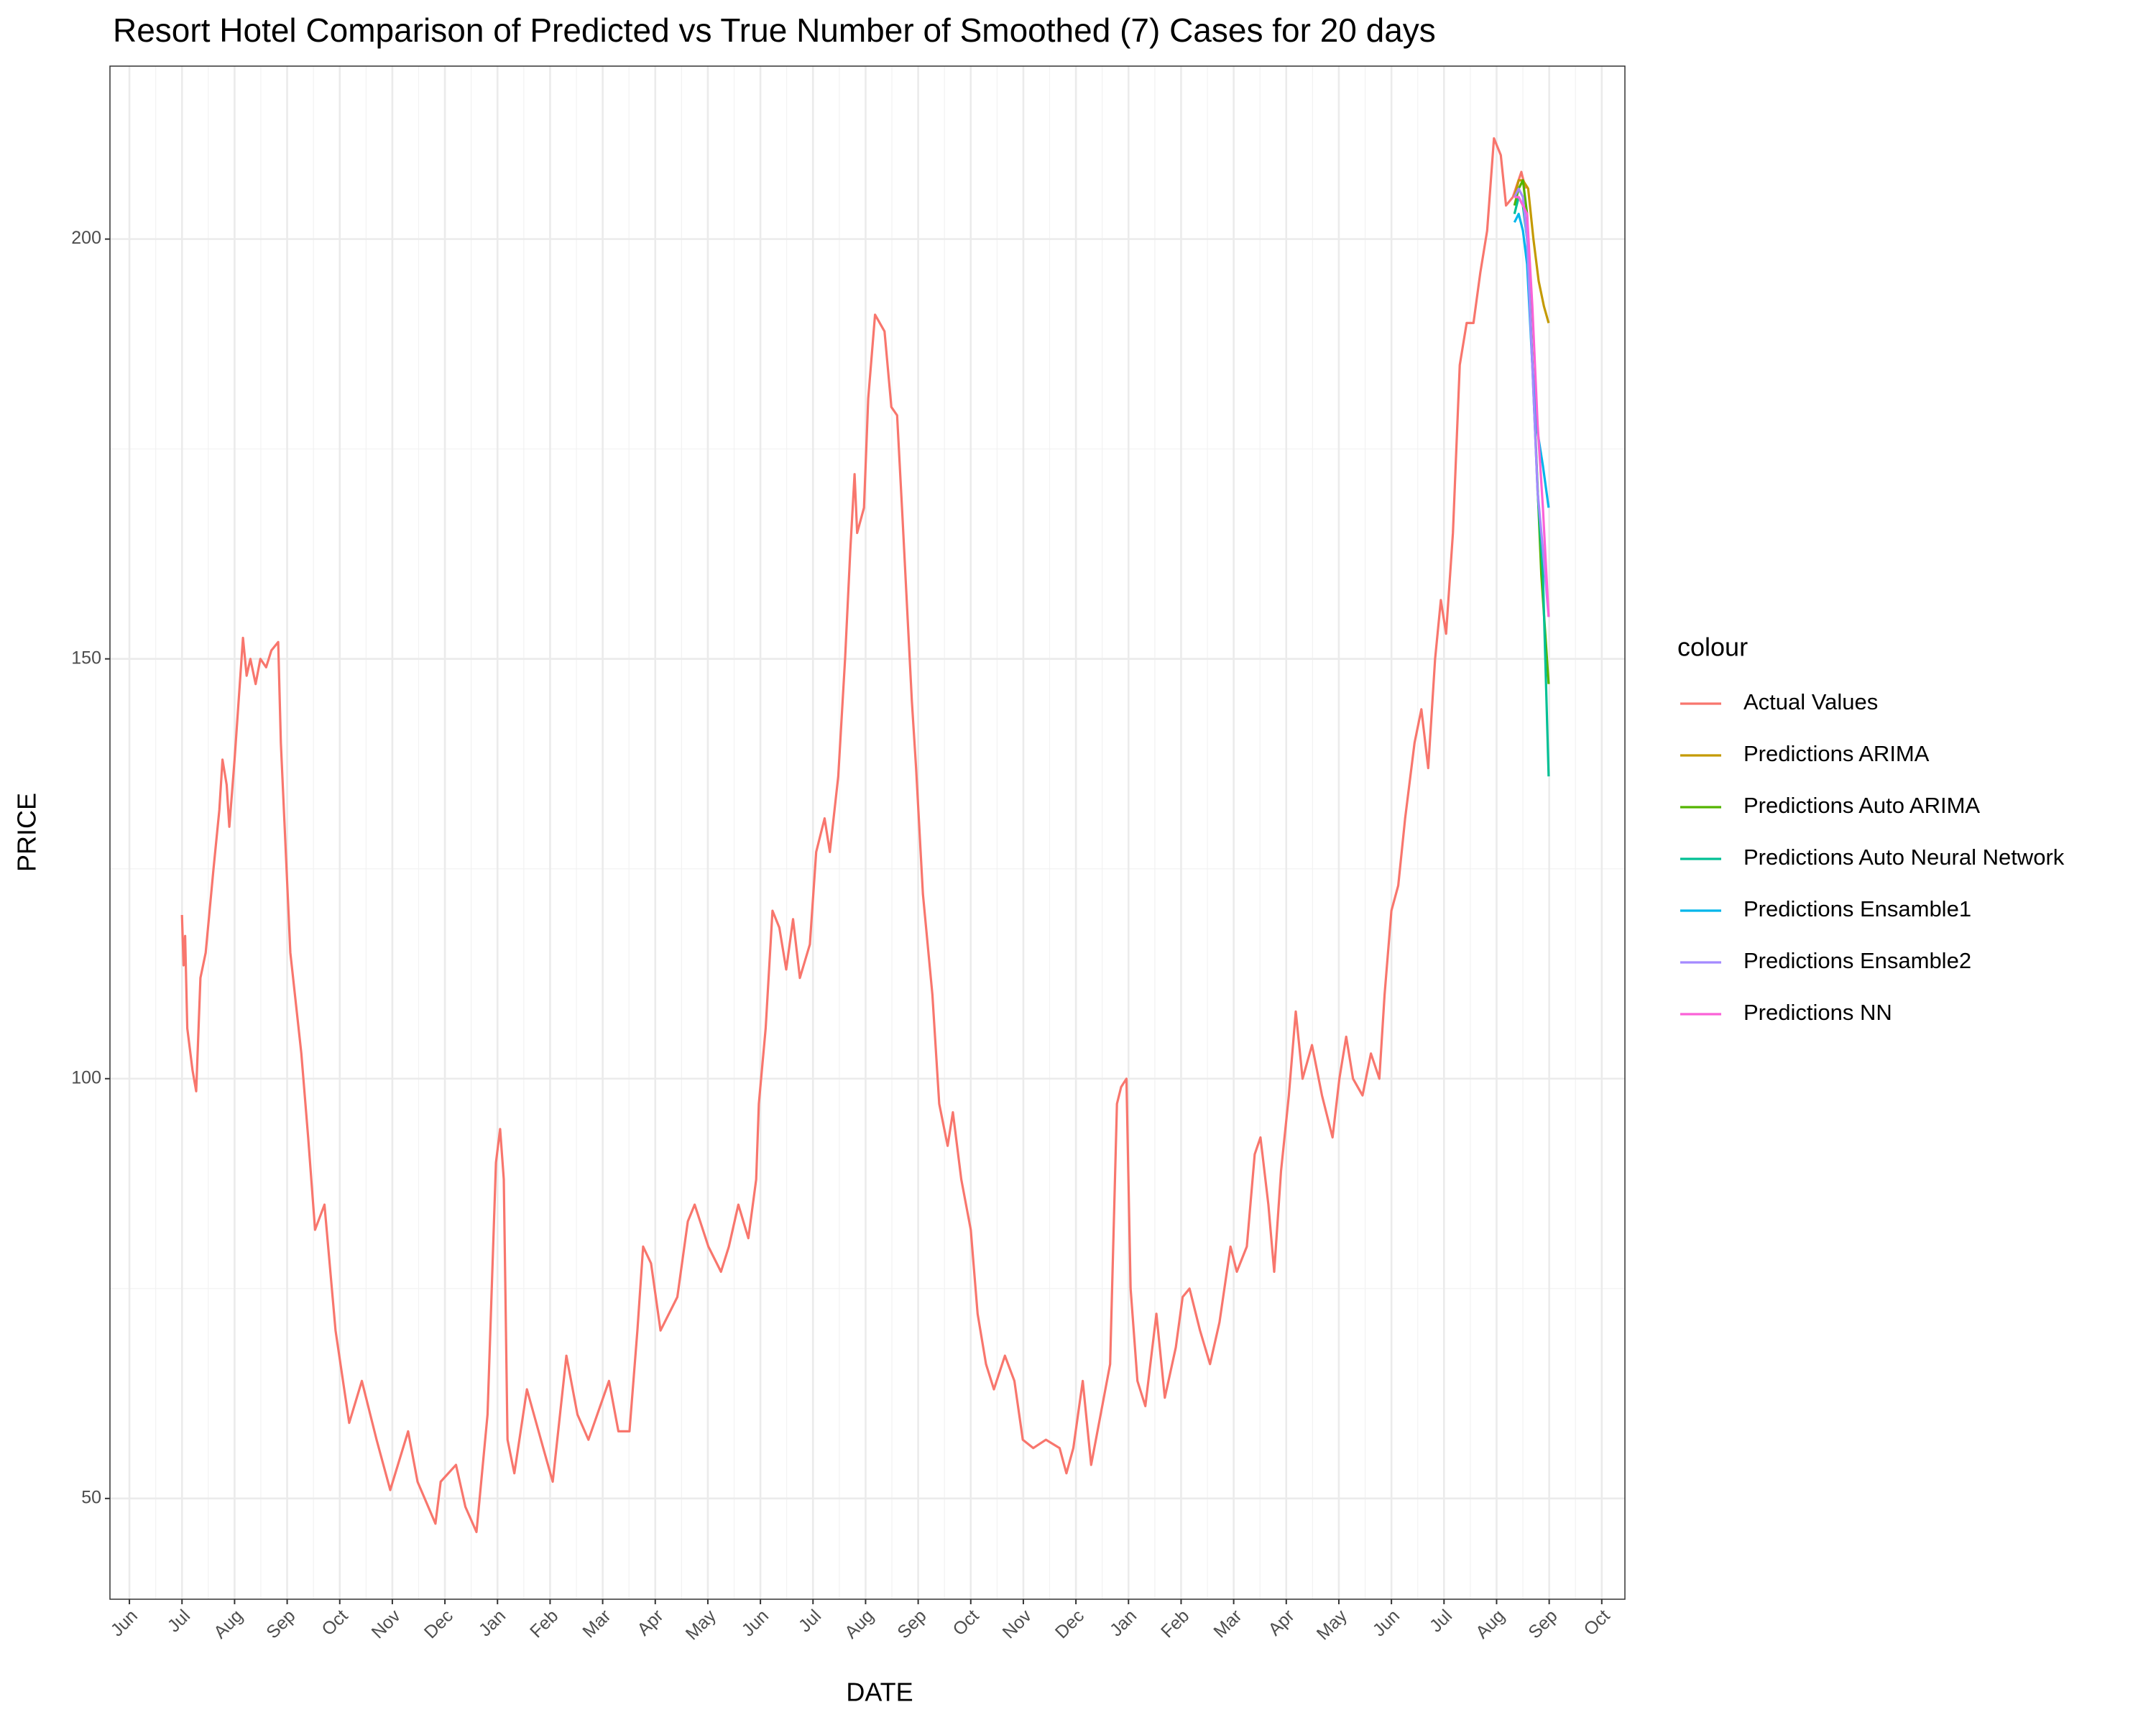  I want to click on legend-title: colour, so click(1712, 647).